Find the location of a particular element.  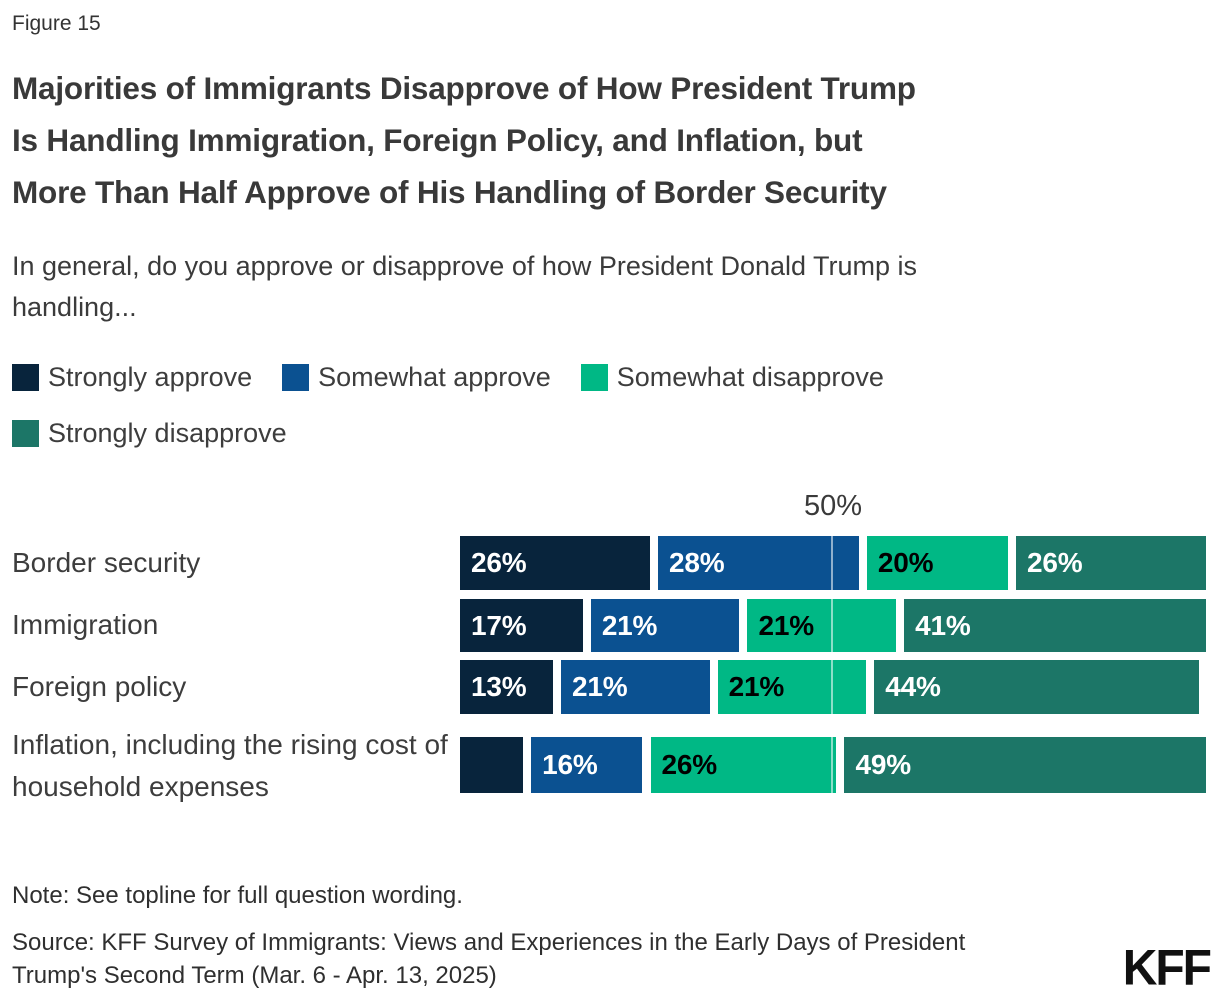

bar-row-immigration: 17% 21% 21% 41% is located at coordinates (833, 625).